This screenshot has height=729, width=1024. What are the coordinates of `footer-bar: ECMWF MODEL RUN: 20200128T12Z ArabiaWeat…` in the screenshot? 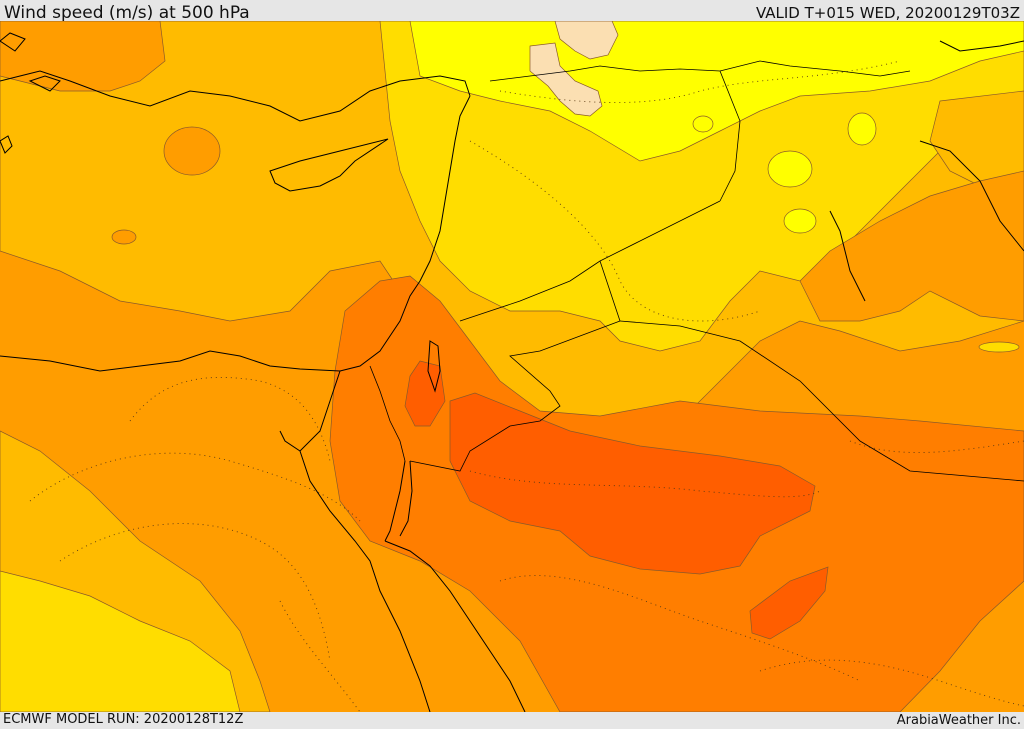 It's located at (512, 720).